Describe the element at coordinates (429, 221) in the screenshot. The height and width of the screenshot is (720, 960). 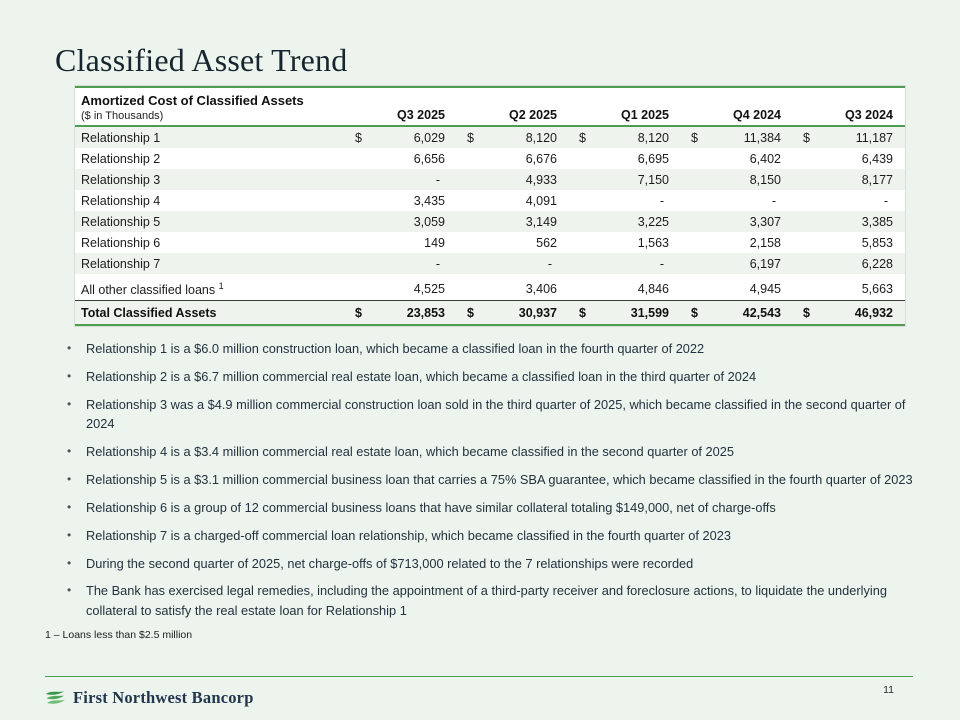
I see `cell-value: 3,059` at that location.